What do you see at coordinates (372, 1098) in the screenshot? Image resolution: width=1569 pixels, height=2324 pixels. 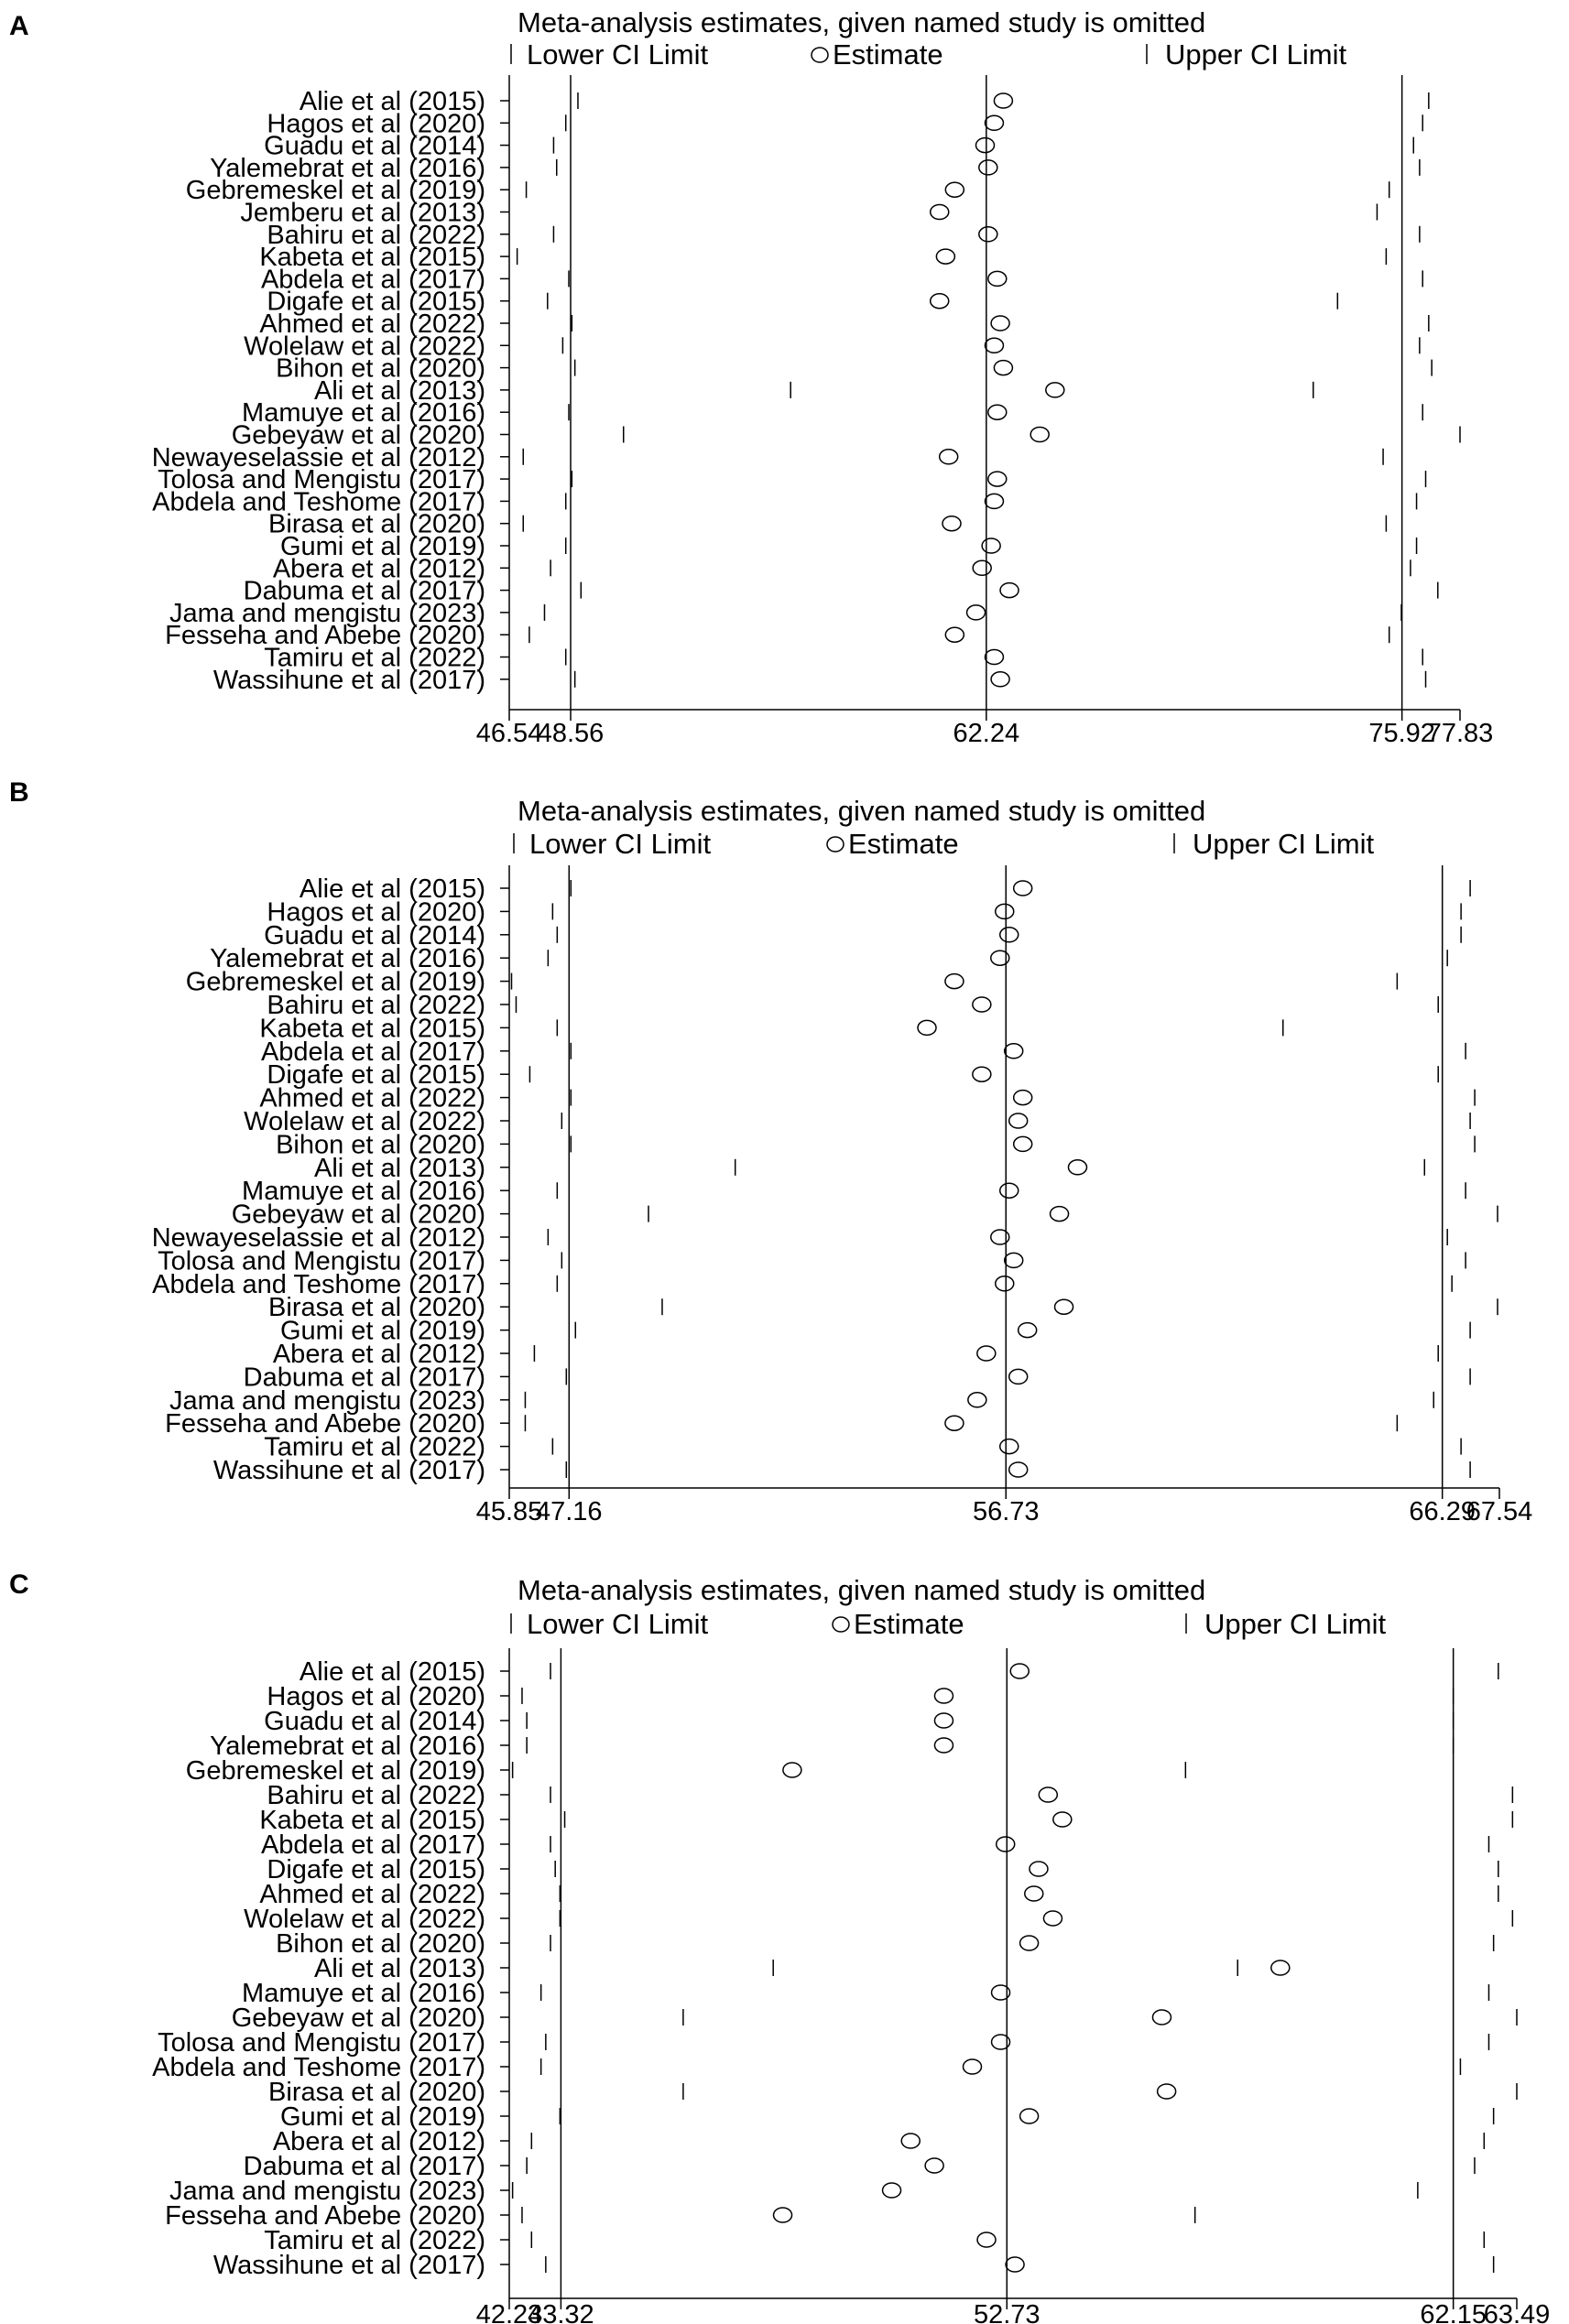 I see `study-label: Ahmed et al (2022)` at bounding box center [372, 1098].